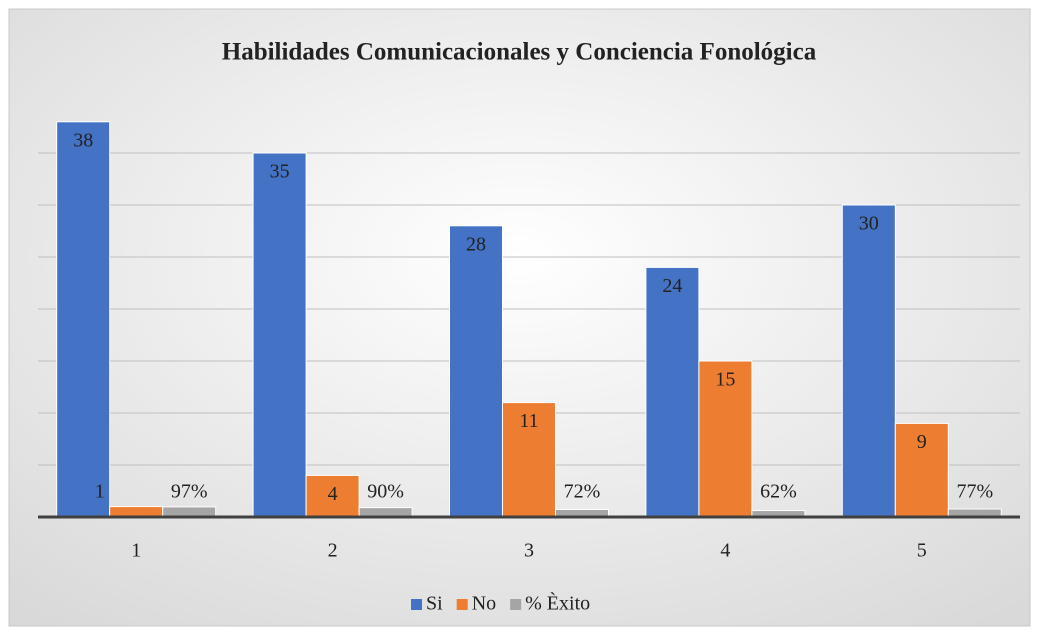 The width and height of the screenshot is (1039, 640). What do you see at coordinates (280, 172) in the screenshot?
I see `data-label: 35` at bounding box center [280, 172].